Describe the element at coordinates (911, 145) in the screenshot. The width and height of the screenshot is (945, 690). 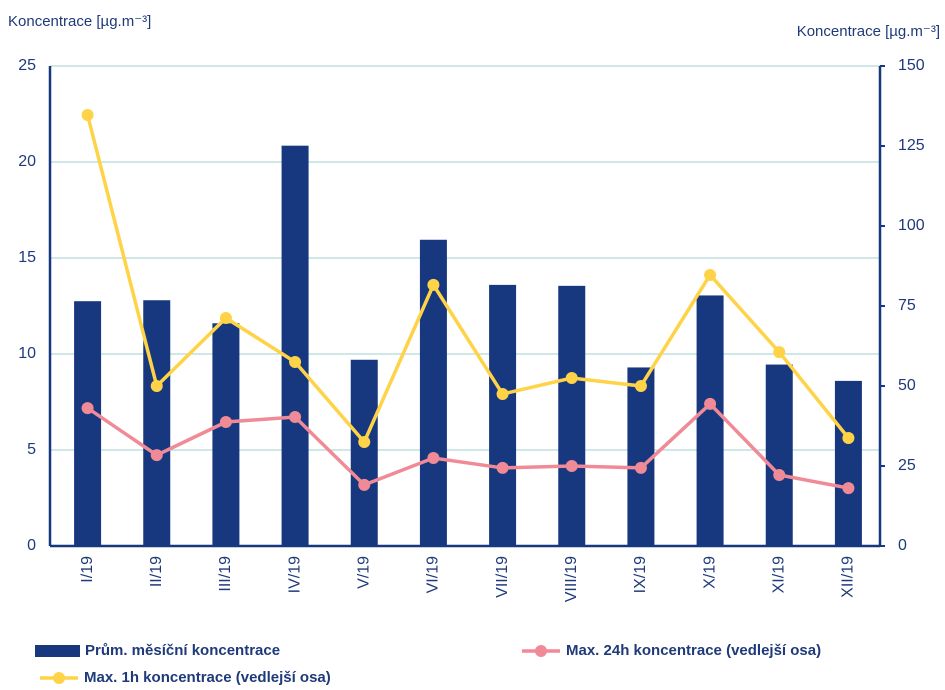
I see `y2-tick-label: 125` at that location.